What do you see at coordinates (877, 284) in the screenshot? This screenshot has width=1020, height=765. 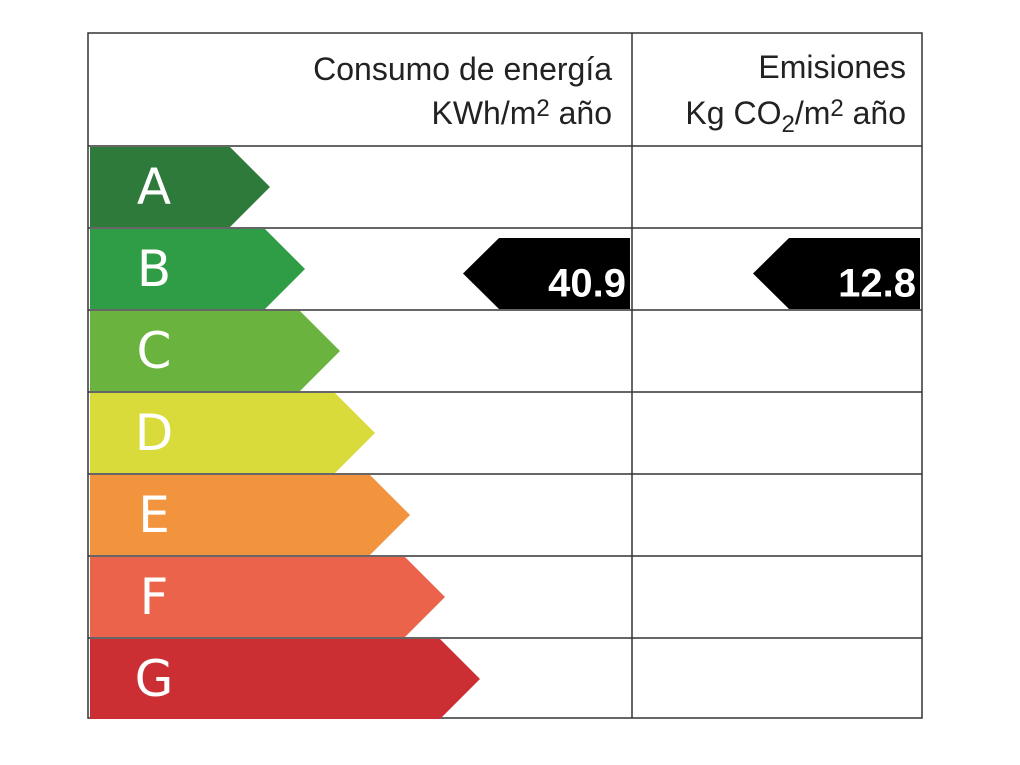 I see `rating-value: 12.8` at bounding box center [877, 284].